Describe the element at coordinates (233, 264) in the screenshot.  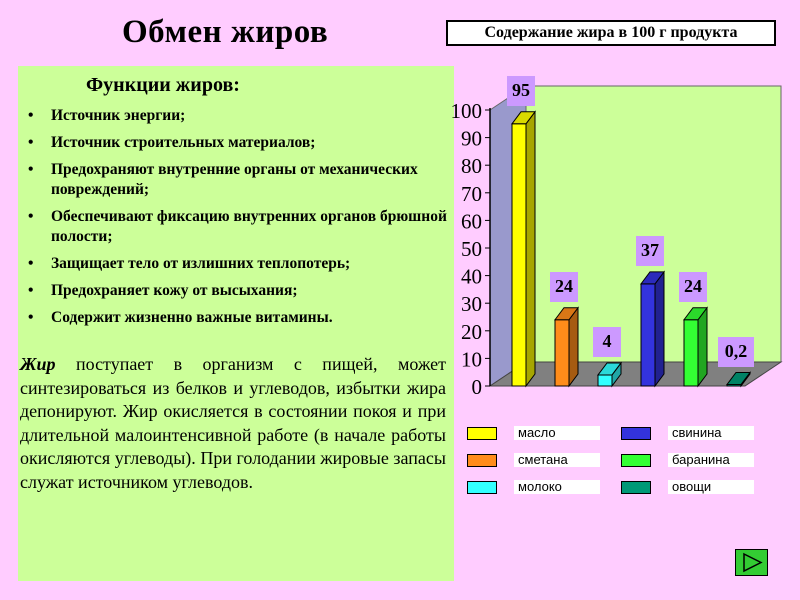
I see `list-item: Защищает тело от излишних теплопотерь;` at that location.